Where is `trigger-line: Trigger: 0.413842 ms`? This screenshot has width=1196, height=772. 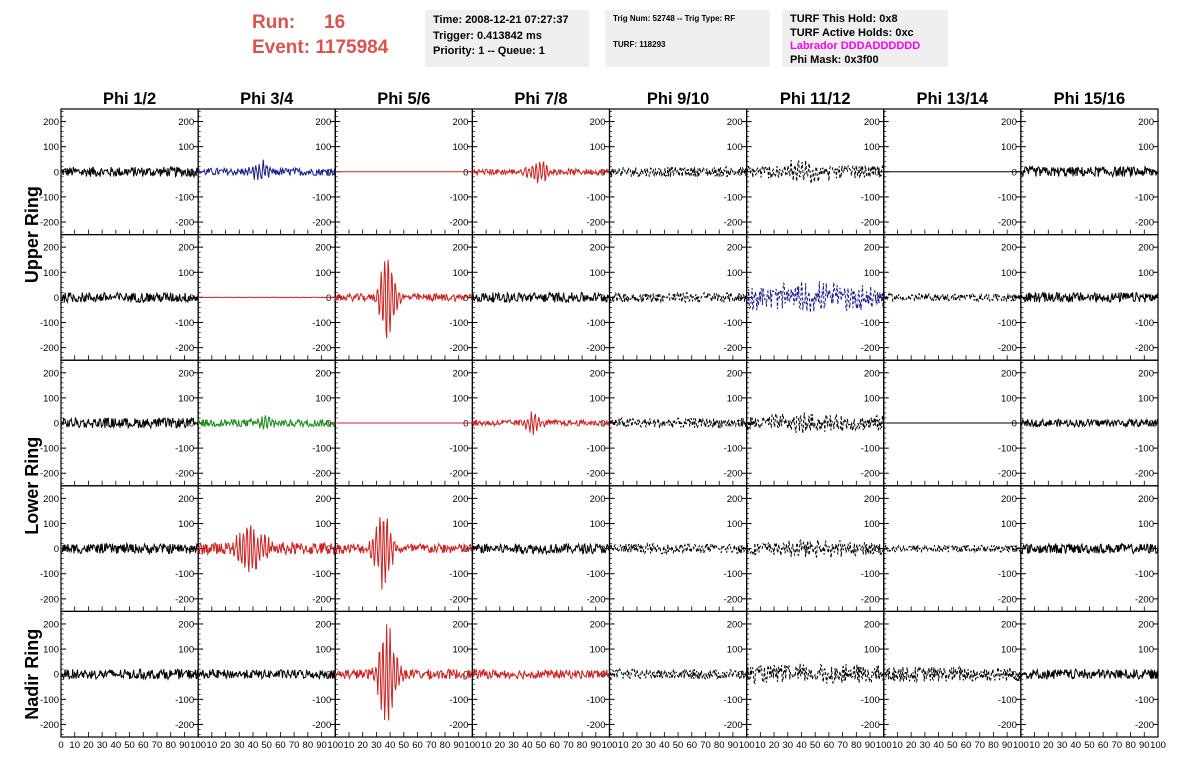 trigger-line: Trigger: 0.413842 ms is located at coordinates (487, 35).